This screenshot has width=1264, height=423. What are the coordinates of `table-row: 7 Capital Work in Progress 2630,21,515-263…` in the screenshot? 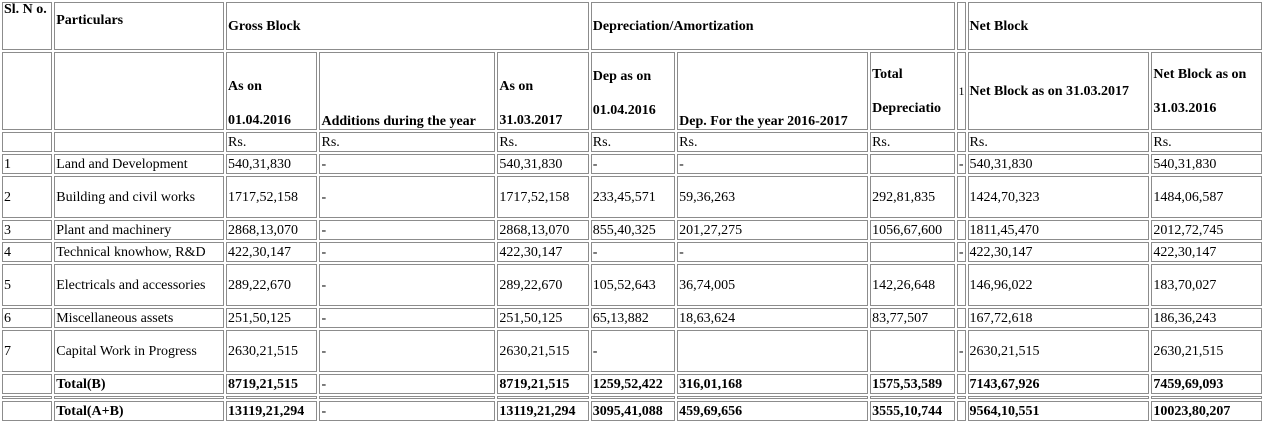 It's located at (632, 351).